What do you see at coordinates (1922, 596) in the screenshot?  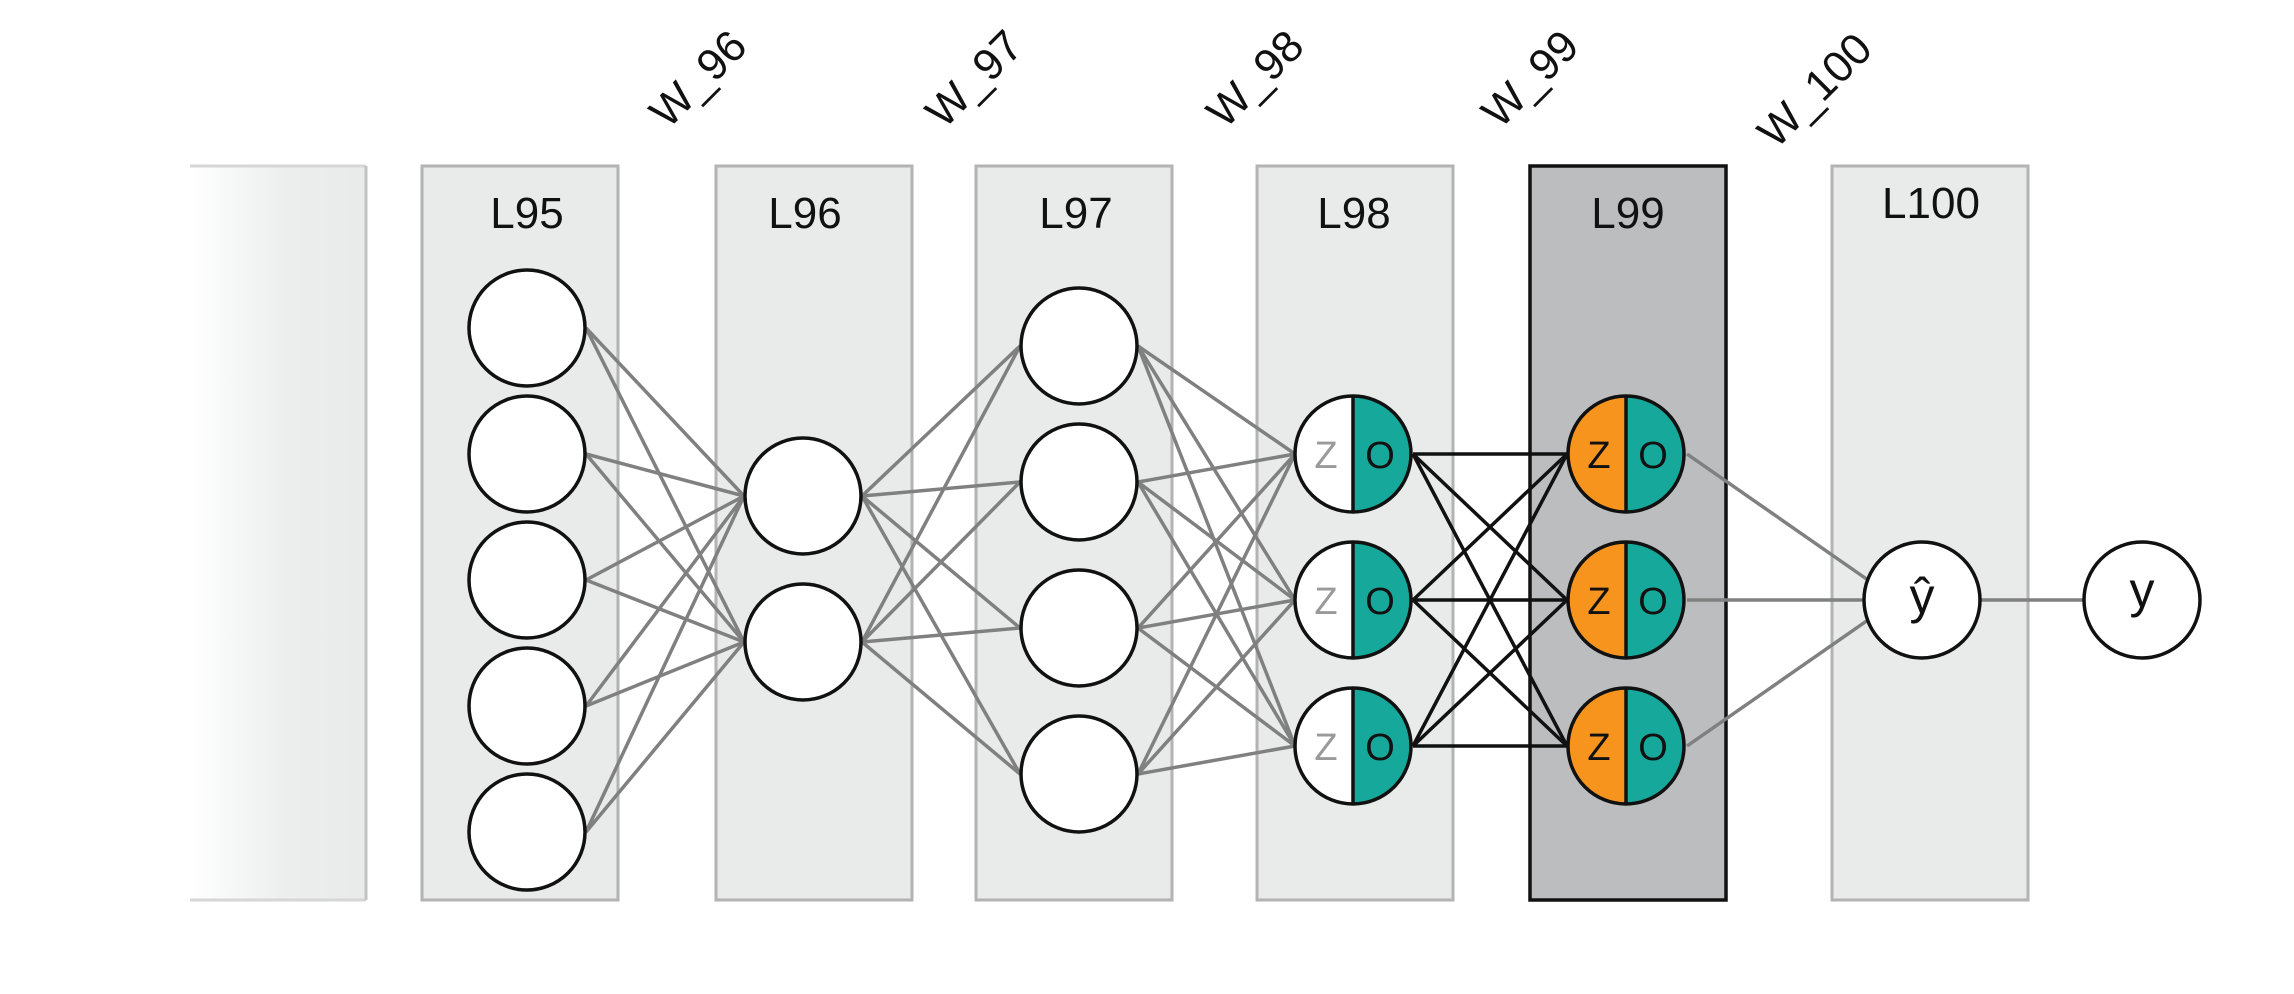 I see `prediction-label: ŷ` at bounding box center [1922, 596].